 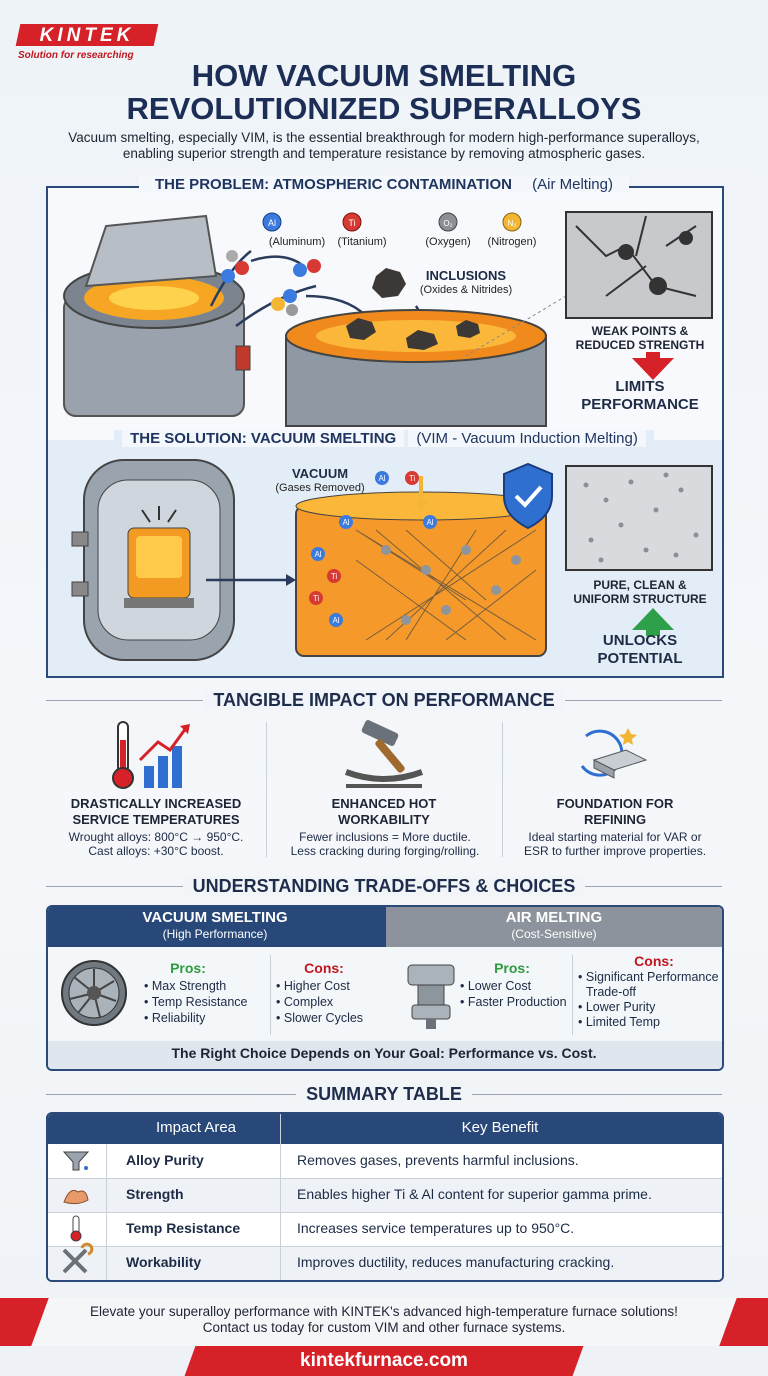 What do you see at coordinates (280, 1197) in the screenshot?
I see `col-line` at bounding box center [280, 1197].